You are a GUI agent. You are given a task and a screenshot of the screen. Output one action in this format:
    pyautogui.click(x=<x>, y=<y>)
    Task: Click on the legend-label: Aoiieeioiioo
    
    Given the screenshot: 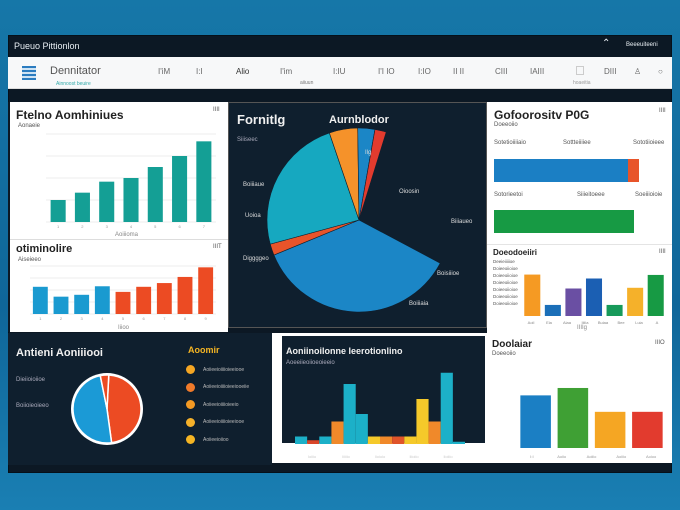 What is the action you would take?
    pyautogui.click(x=216, y=439)
    